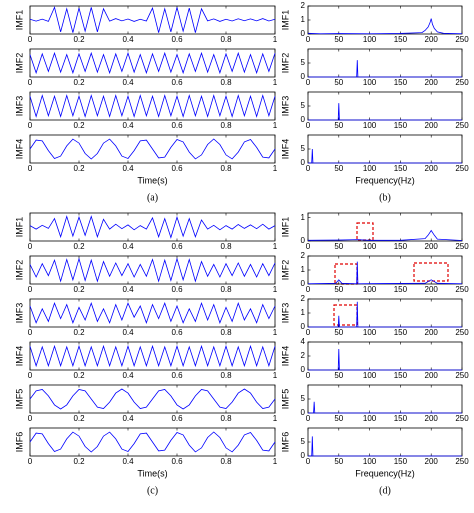  What do you see at coordinates (285, 270) in the screenshot?
I see `y-axis-label: IMF2` at bounding box center [285, 270].